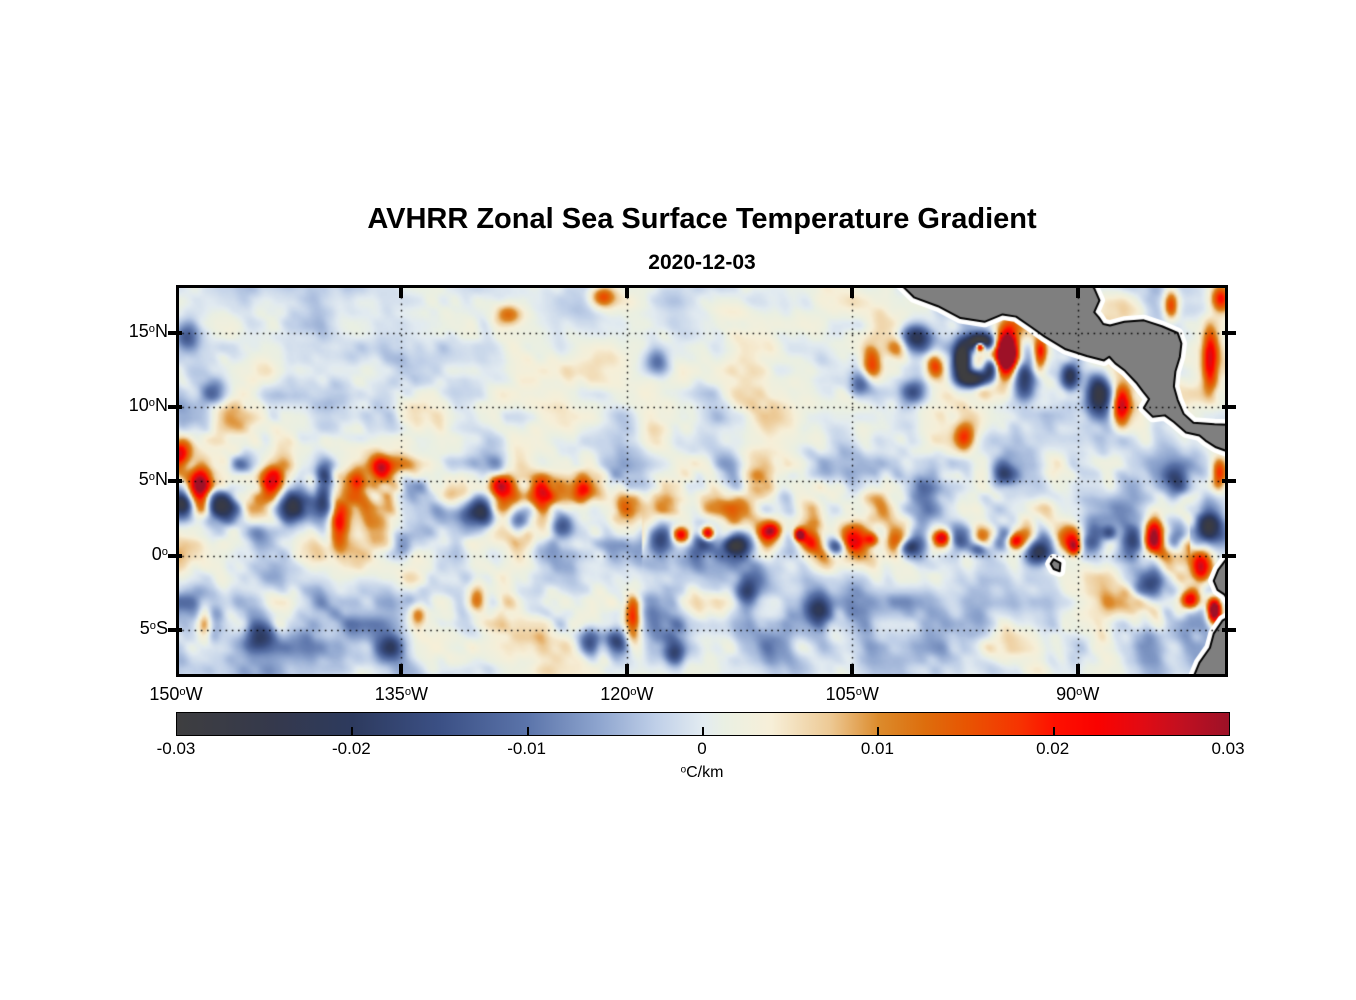  I want to click on x-axis-tick-label: 120oW, so click(627, 694).